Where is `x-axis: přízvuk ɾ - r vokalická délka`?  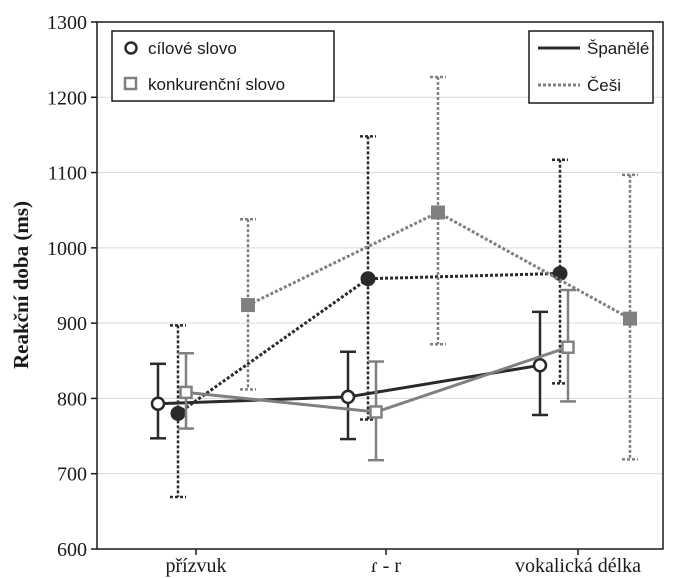
x-axis: přízvuk ɾ - r vokalická délka is located at coordinates (403, 563).